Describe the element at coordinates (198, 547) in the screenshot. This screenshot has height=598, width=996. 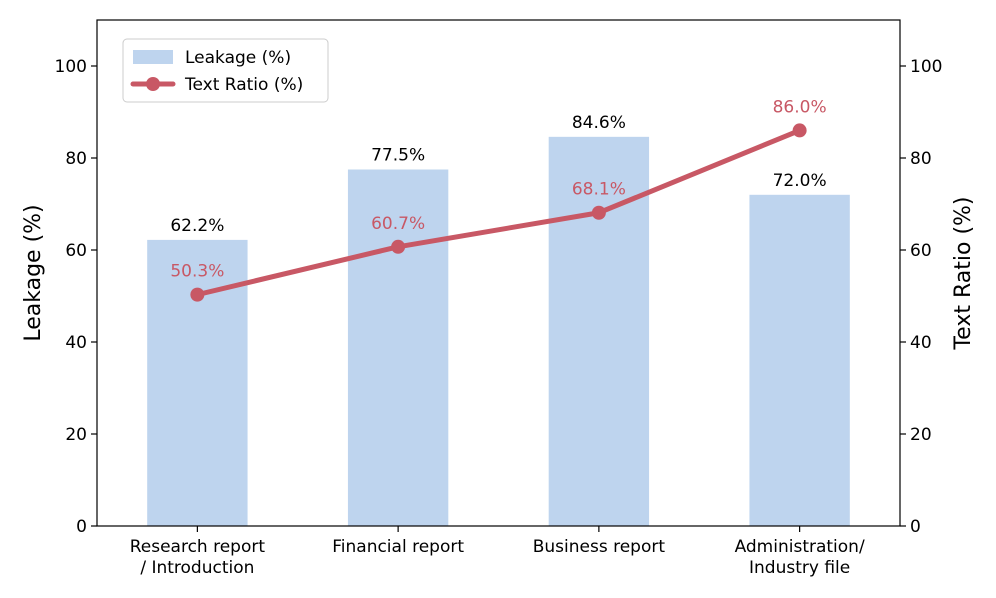
I see `x-tick-label-line: Research report` at that location.